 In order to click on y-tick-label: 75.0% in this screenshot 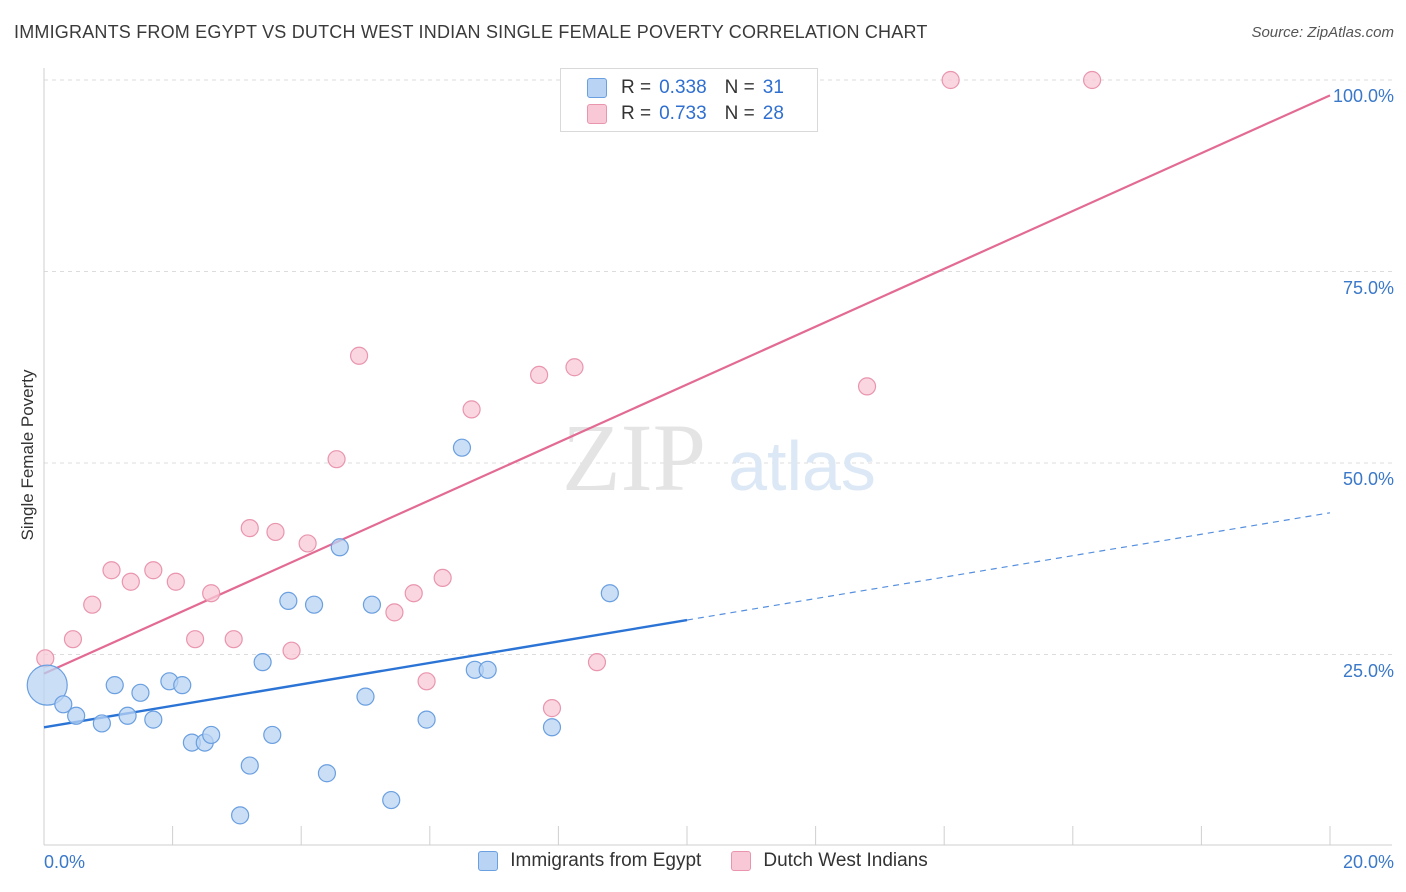, I will do `click(1368, 287)`.